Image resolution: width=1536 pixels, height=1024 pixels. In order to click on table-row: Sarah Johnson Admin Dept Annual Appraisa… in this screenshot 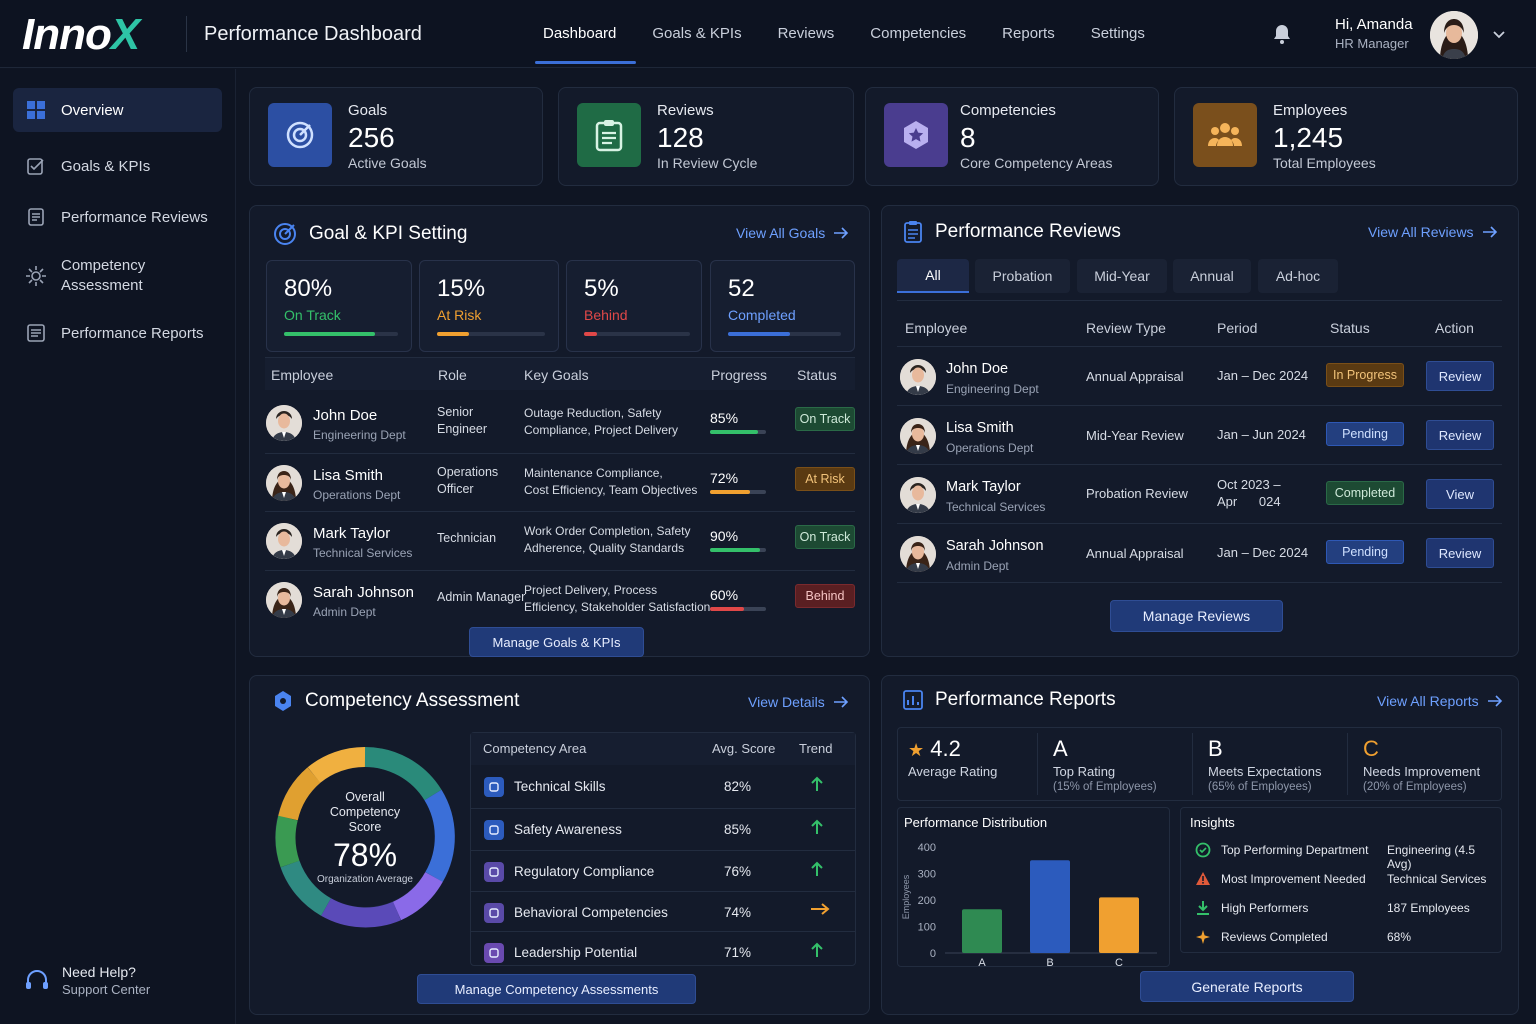, I will do `click(1199, 552)`.